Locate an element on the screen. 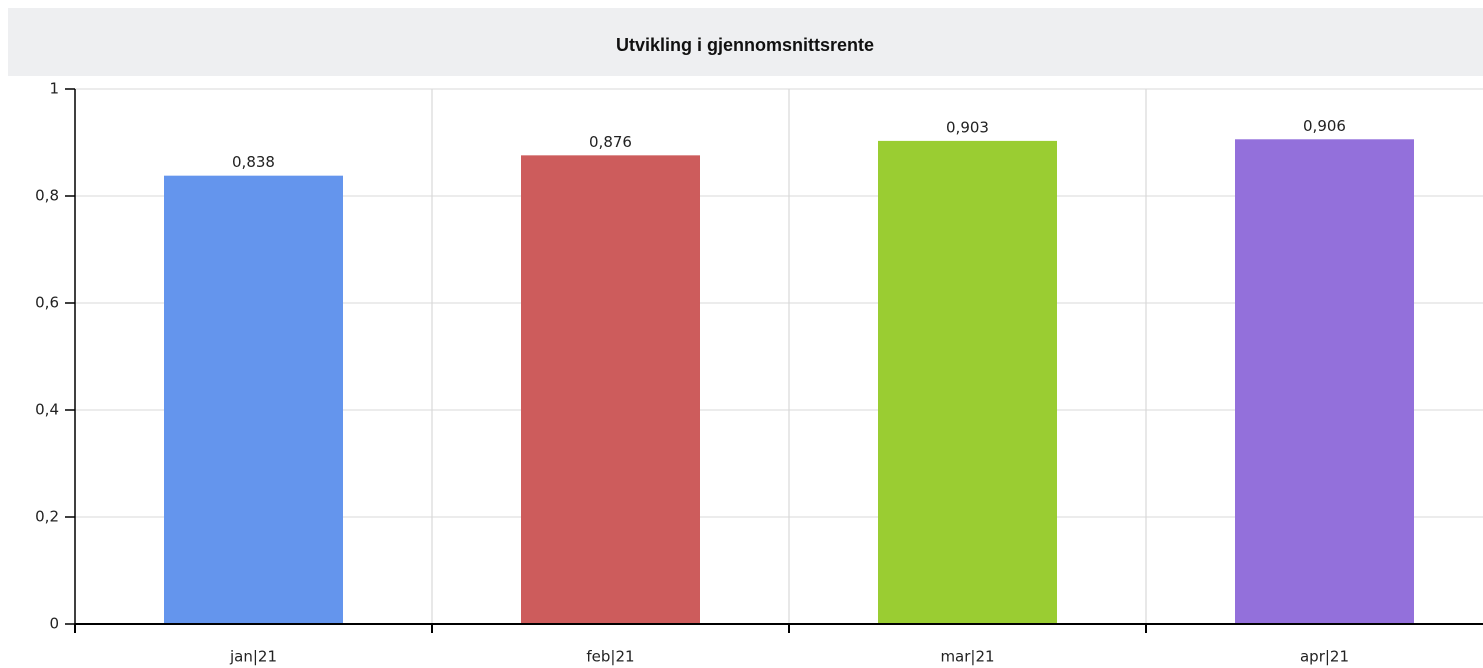 This screenshot has width=1483, height=668. title-bar is located at coordinates (745, 42).